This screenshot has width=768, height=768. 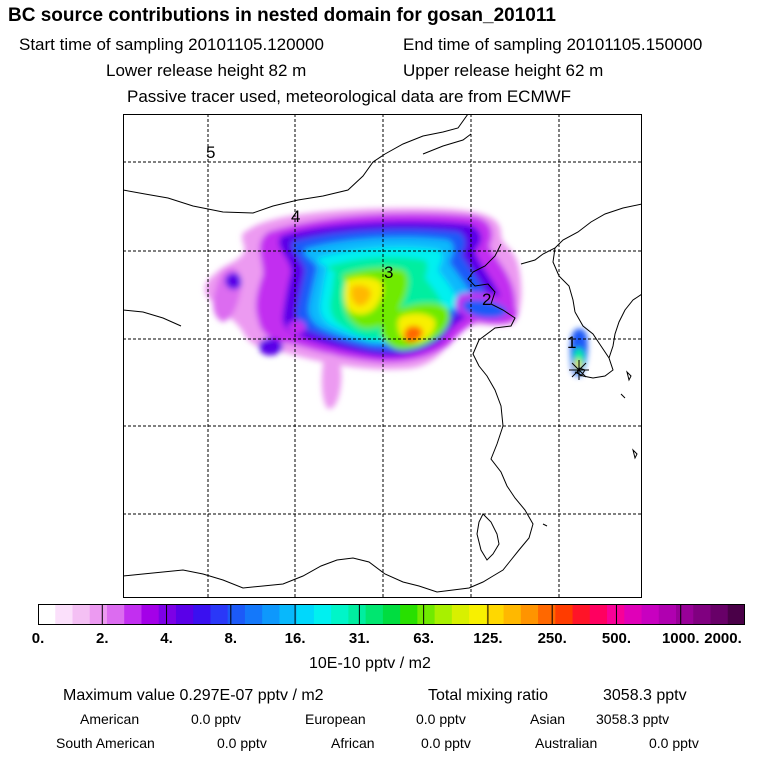 I want to click on colorbar-tick-label: 31., so click(x=359, y=638).